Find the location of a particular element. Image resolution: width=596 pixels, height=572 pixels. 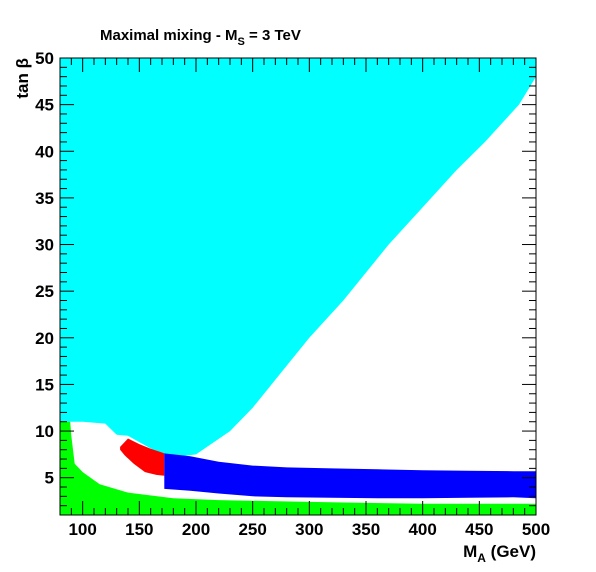

y-tick-label: 50 is located at coordinates (44, 58).